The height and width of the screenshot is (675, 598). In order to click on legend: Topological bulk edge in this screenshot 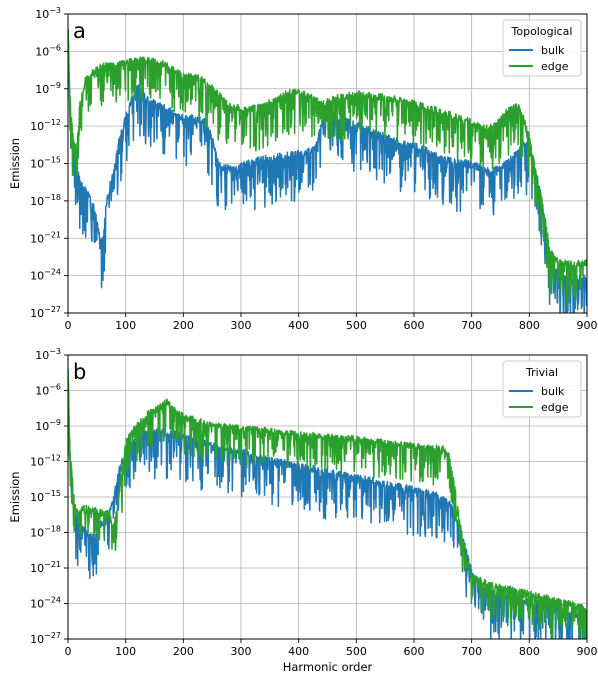, I will do `click(542, 48)`.